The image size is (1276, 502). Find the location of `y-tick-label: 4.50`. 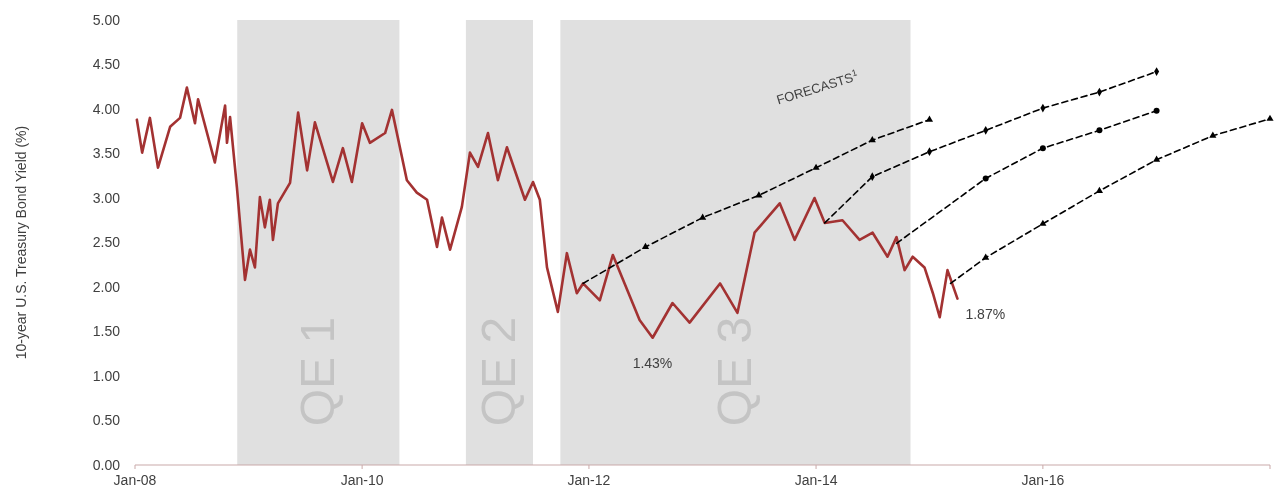

y-tick-label: 4.50 is located at coordinates (106, 64).